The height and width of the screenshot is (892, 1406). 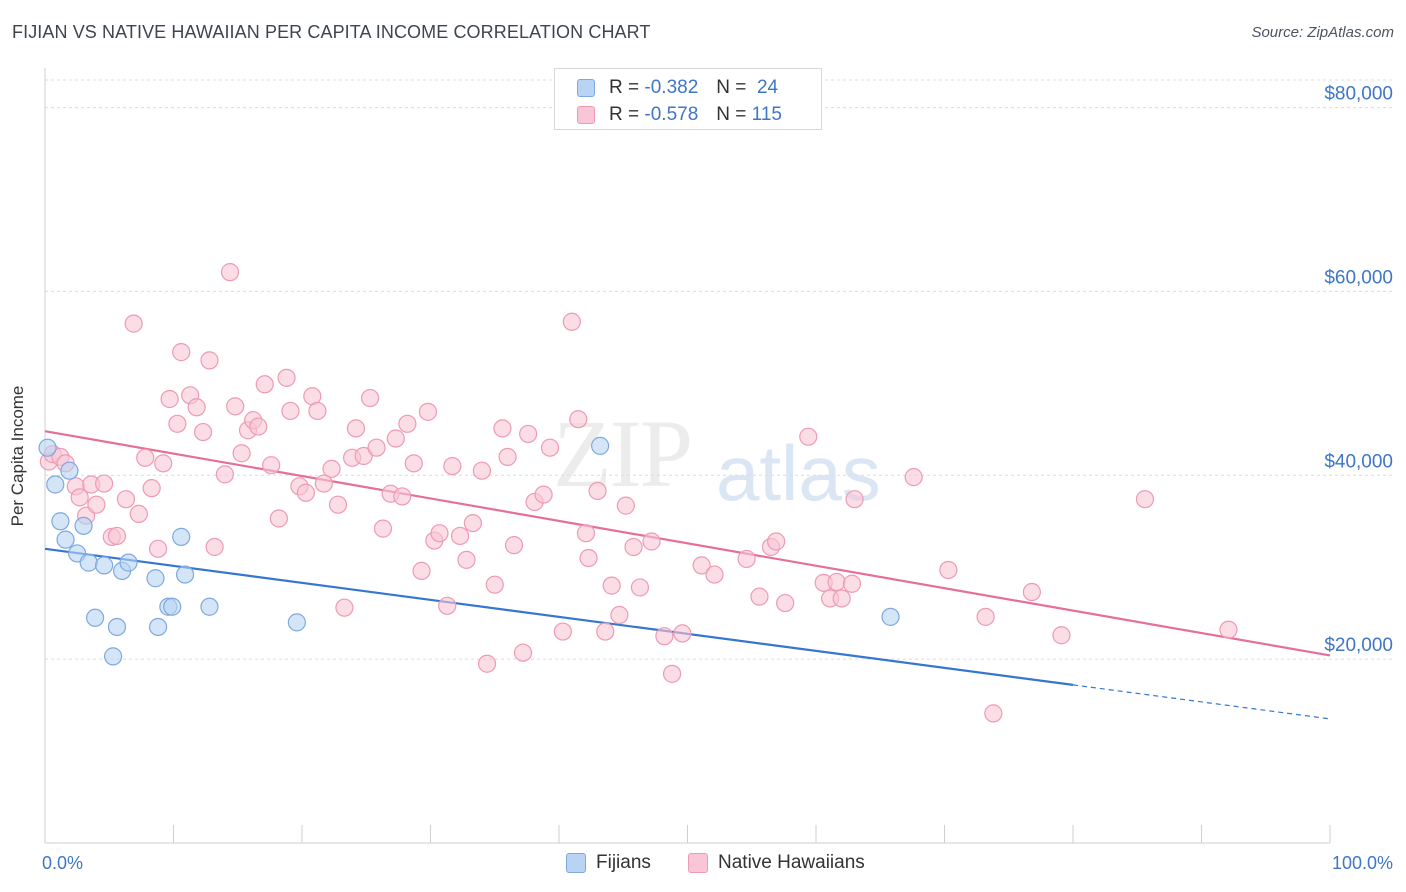 I want to click on series-label-fijians: Fijians, so click(x=623, y=862).